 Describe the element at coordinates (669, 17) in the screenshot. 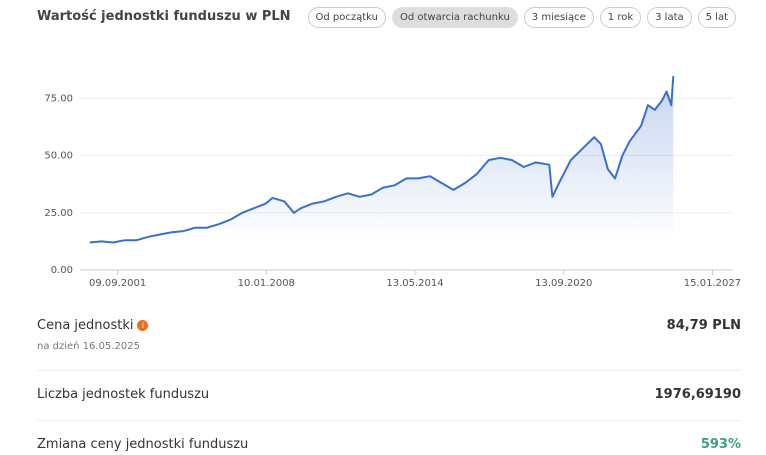

I see `range-button: 3 lata` at that location.